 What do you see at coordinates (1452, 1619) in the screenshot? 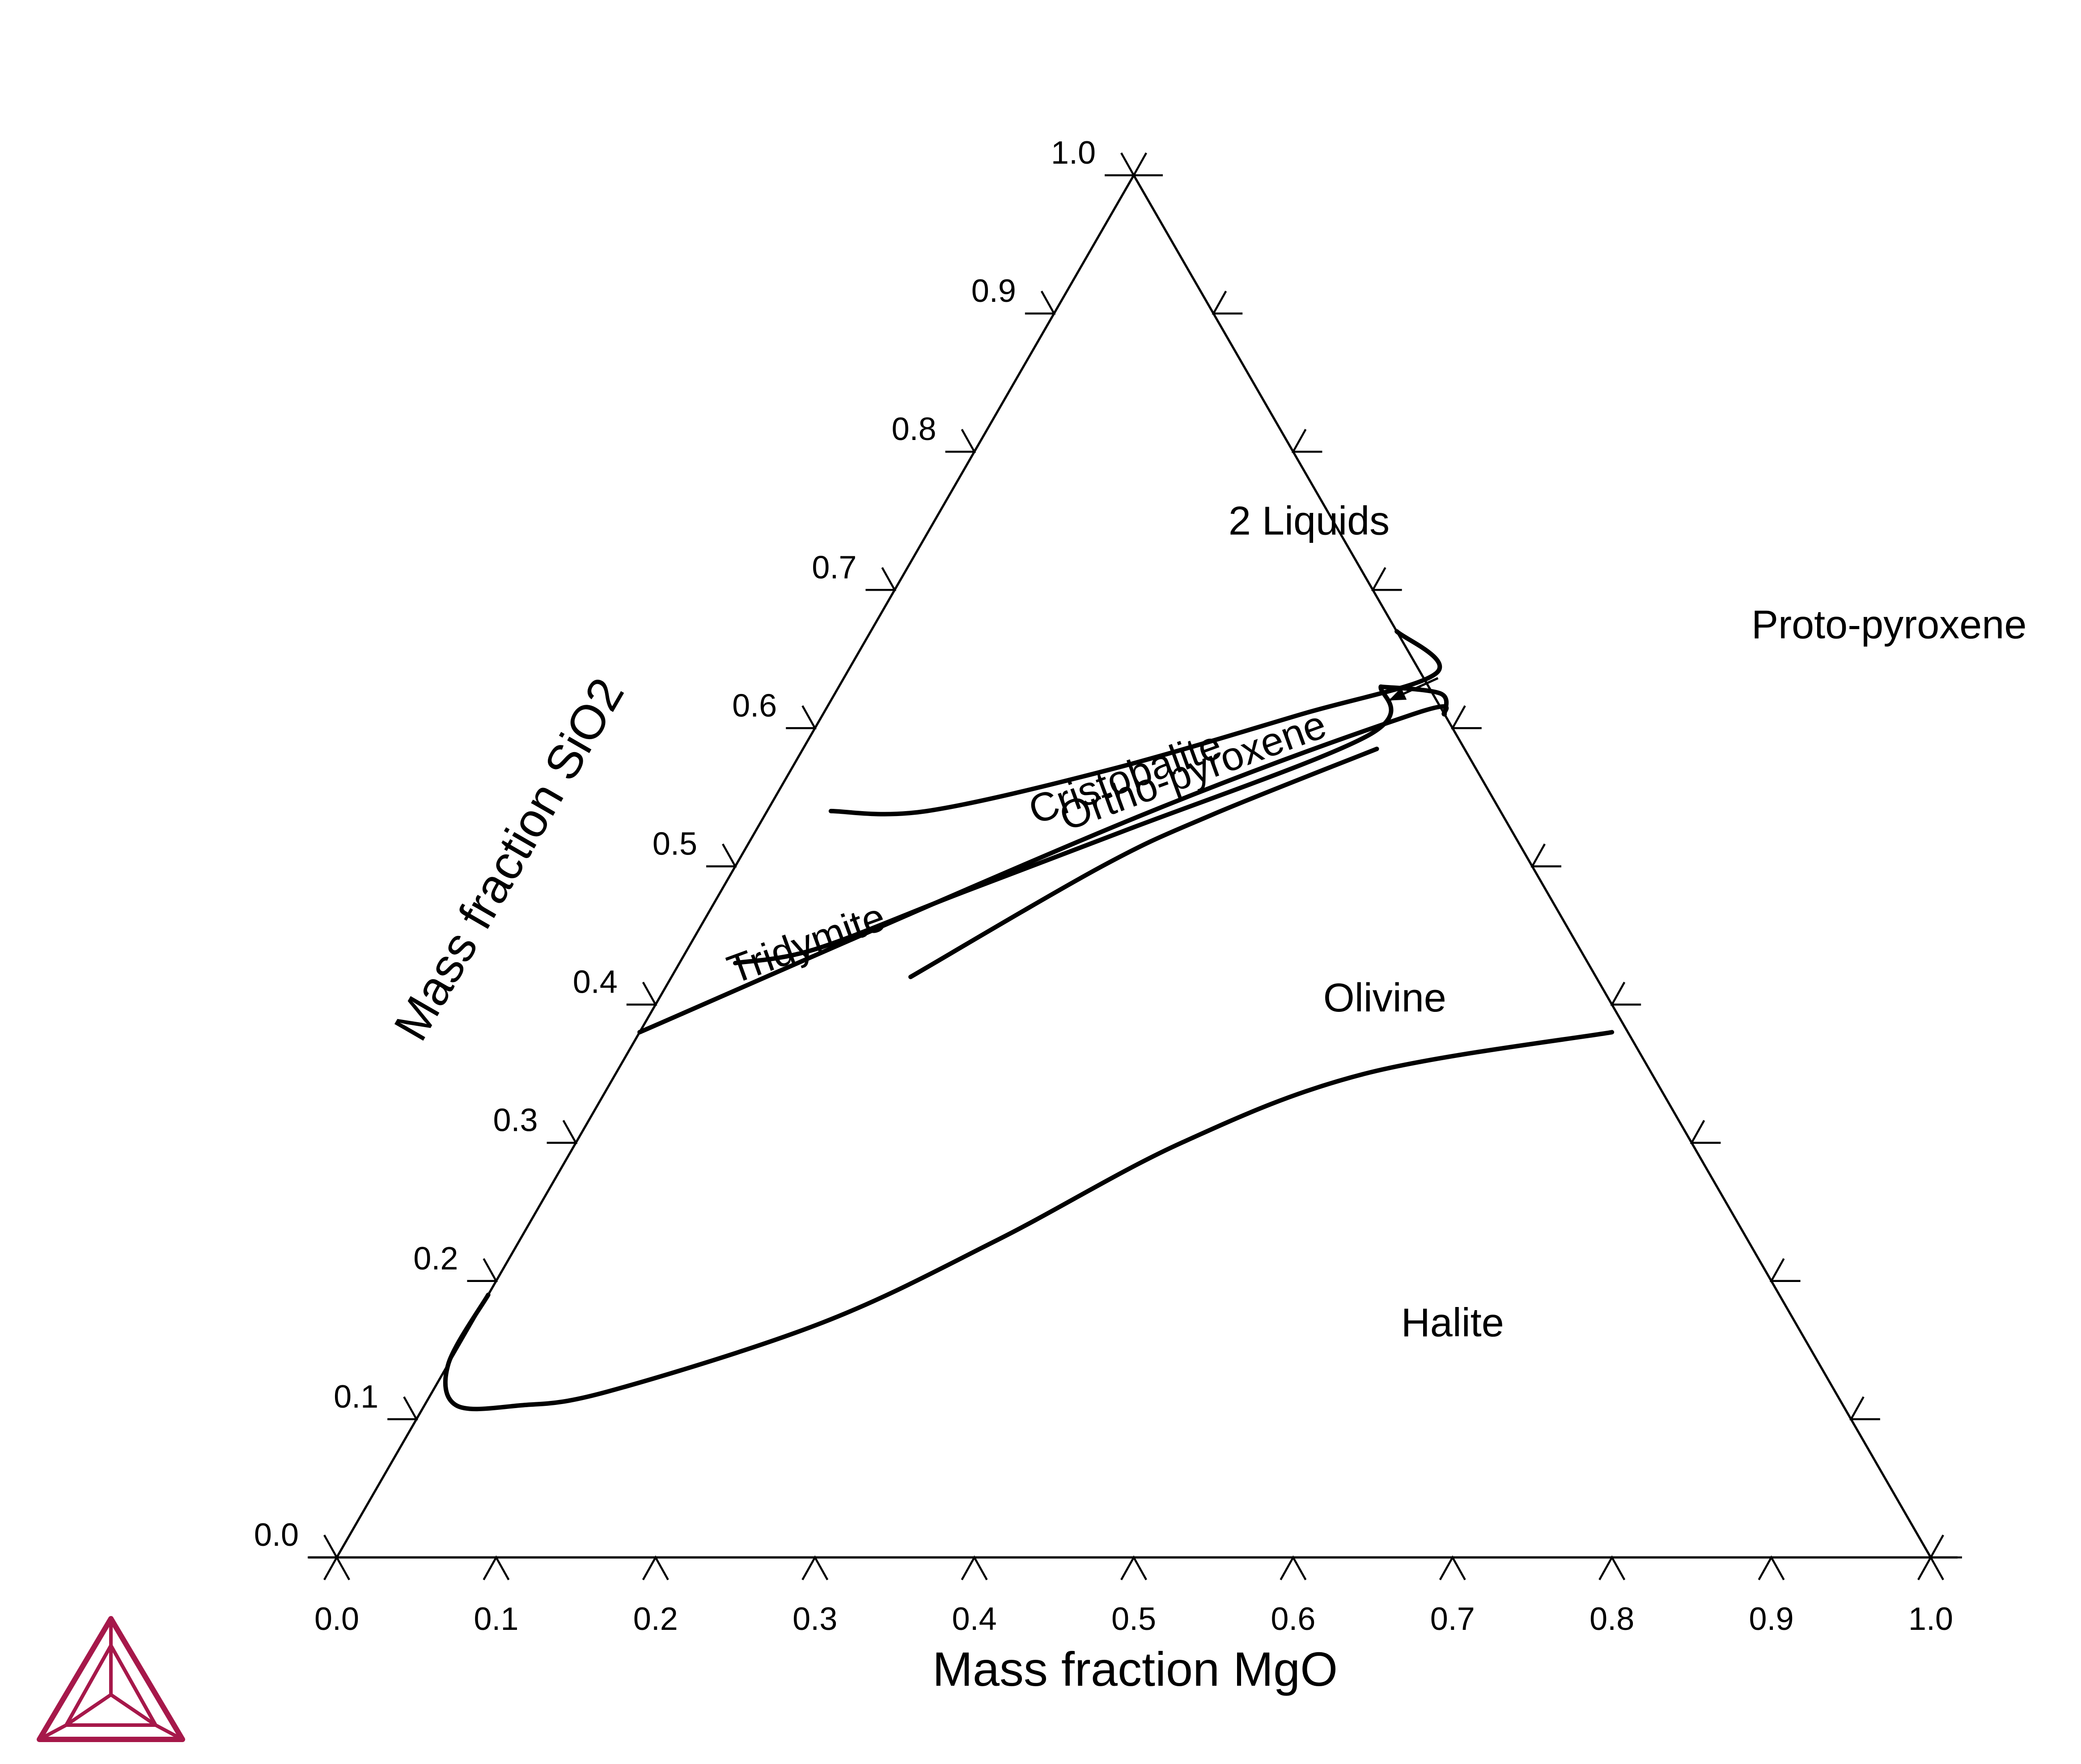
I see `x-tick-label: 0.7` at bounding box center [1452, 1619].